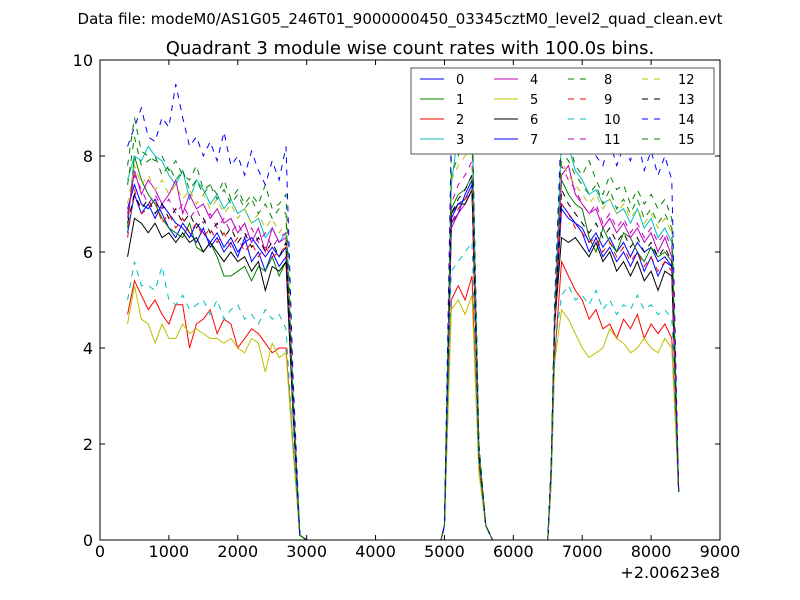 The height and width of the screenshot is (600, 800). I want to click on legend-label-6: 6, so click(534, 120).